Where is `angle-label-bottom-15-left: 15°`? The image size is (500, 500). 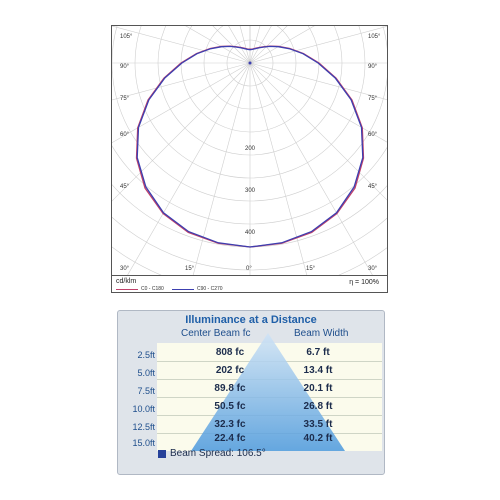 angle-label-bottom-15-left: 15° is located at coordinates (190, 269).